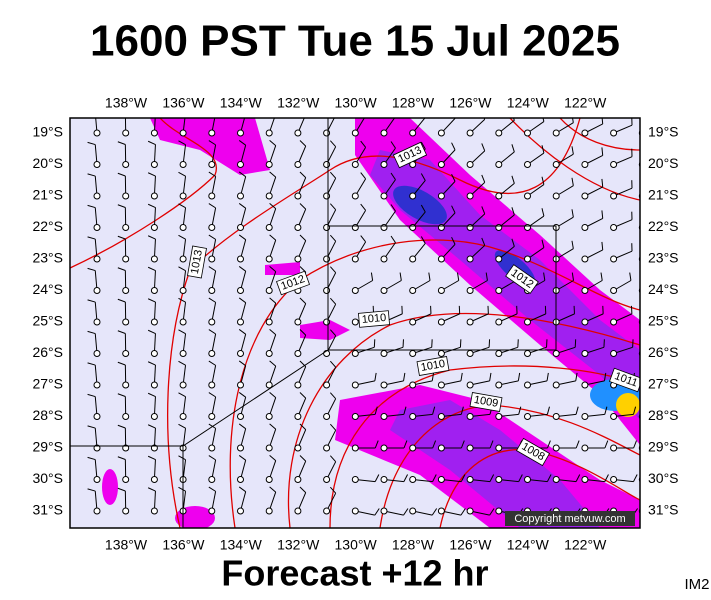 This screenshot has width=711, height=600. Describe the element at coordinates (663, 321) in the screenshot. I see `latitude-label: 25°S` at that location.